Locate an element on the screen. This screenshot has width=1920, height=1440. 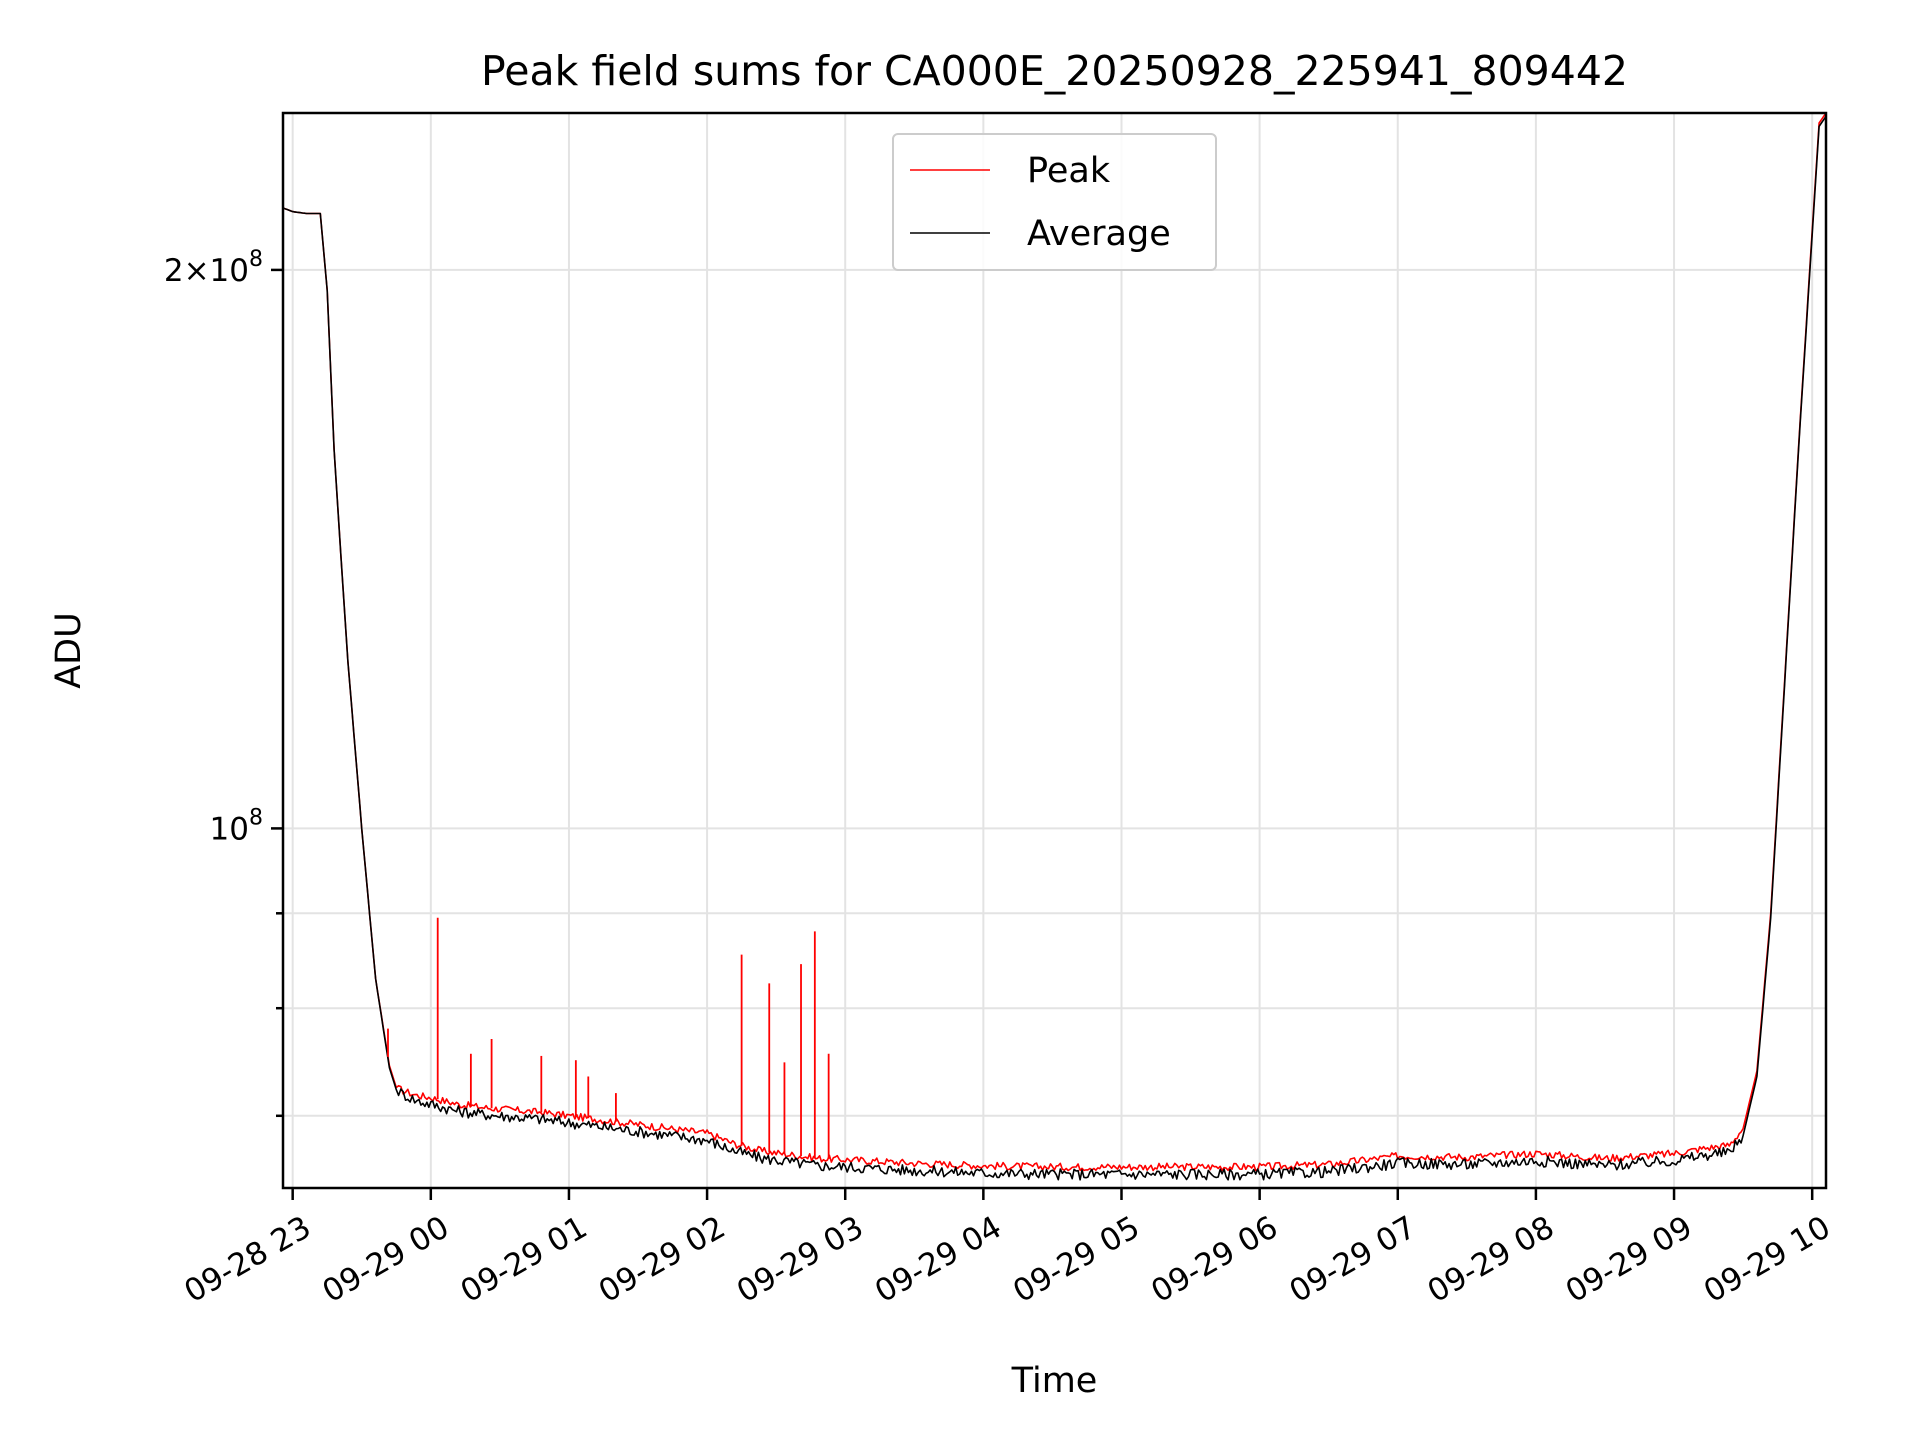
y-axis-label: ADU is located at coordinates (69, 650).